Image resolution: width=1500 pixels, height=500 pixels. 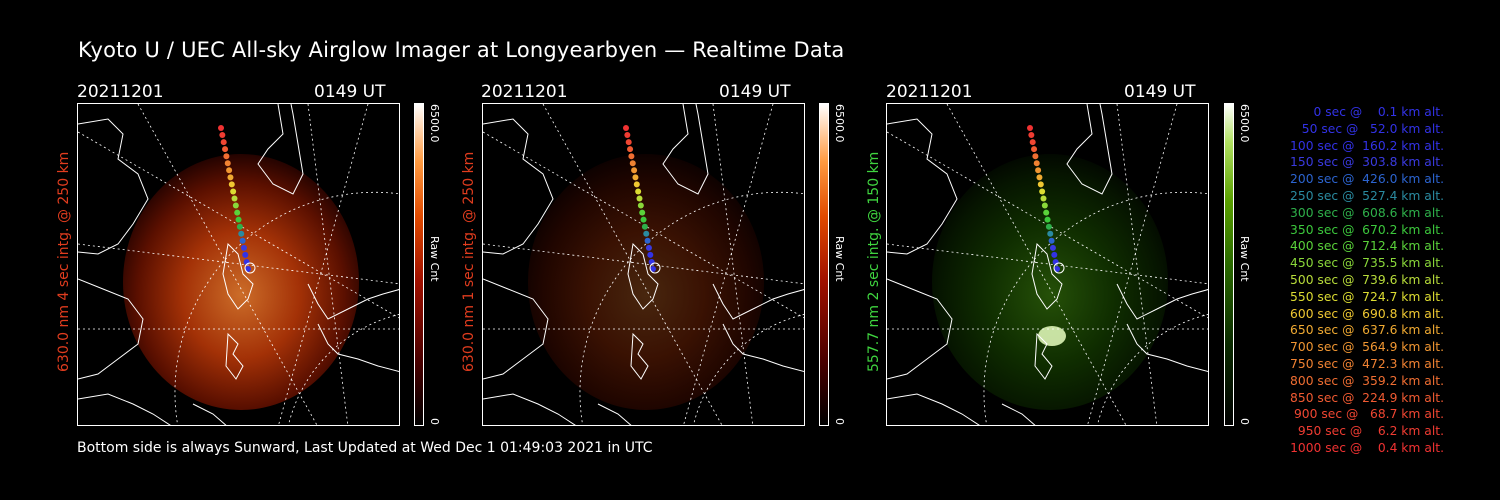 I want to click on panel-2-date: 20211201, so click(x=524, y=92).